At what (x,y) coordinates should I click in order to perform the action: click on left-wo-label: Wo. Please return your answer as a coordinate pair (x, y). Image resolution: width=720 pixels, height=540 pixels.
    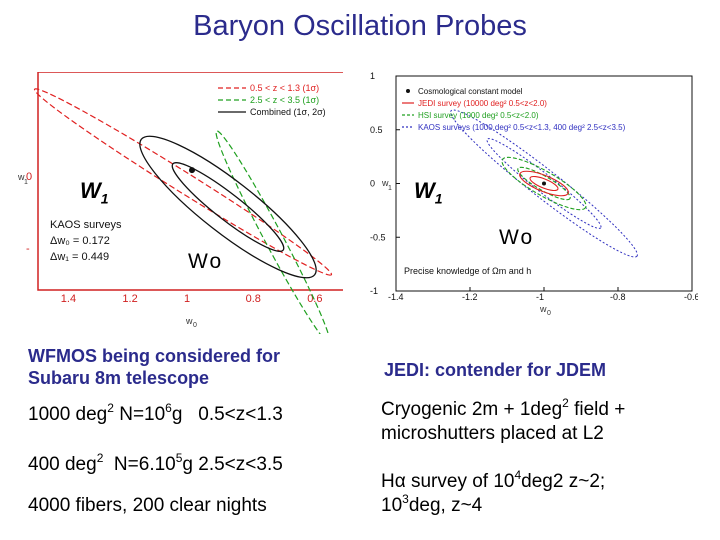
    Looking at the image, I should click on (206, 261).